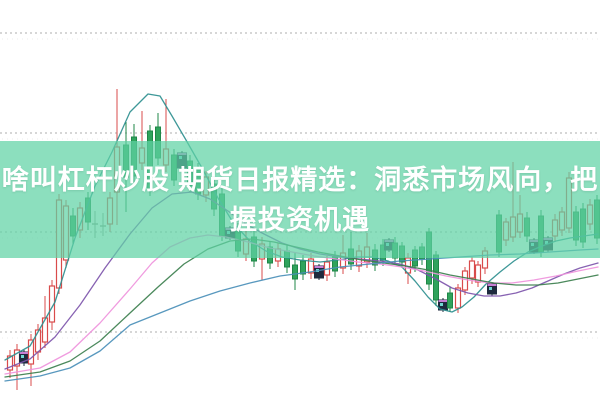 This screenshot has width=600, height=400. Describe the element at coordinates (300, 220) in the screenshot. I see `banner-title-line-2: 握投资机遇` at that location.